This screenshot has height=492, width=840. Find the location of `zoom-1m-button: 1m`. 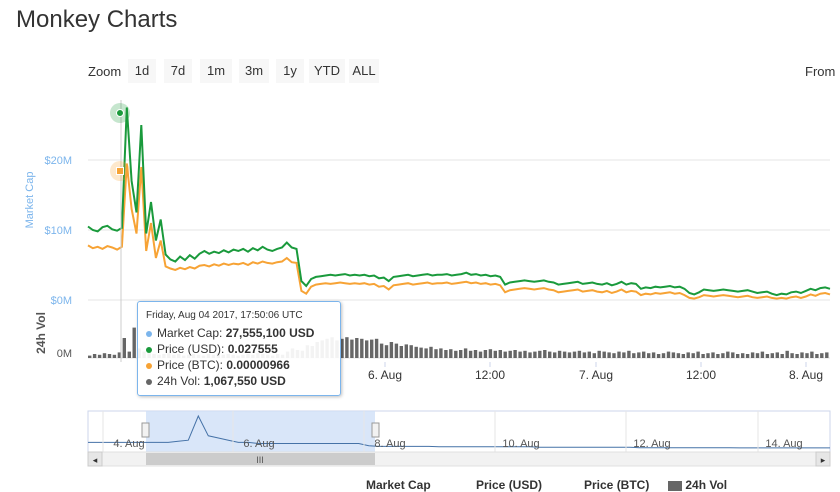

zoom-1m-button: 1m is located at coordinates (216, 71).